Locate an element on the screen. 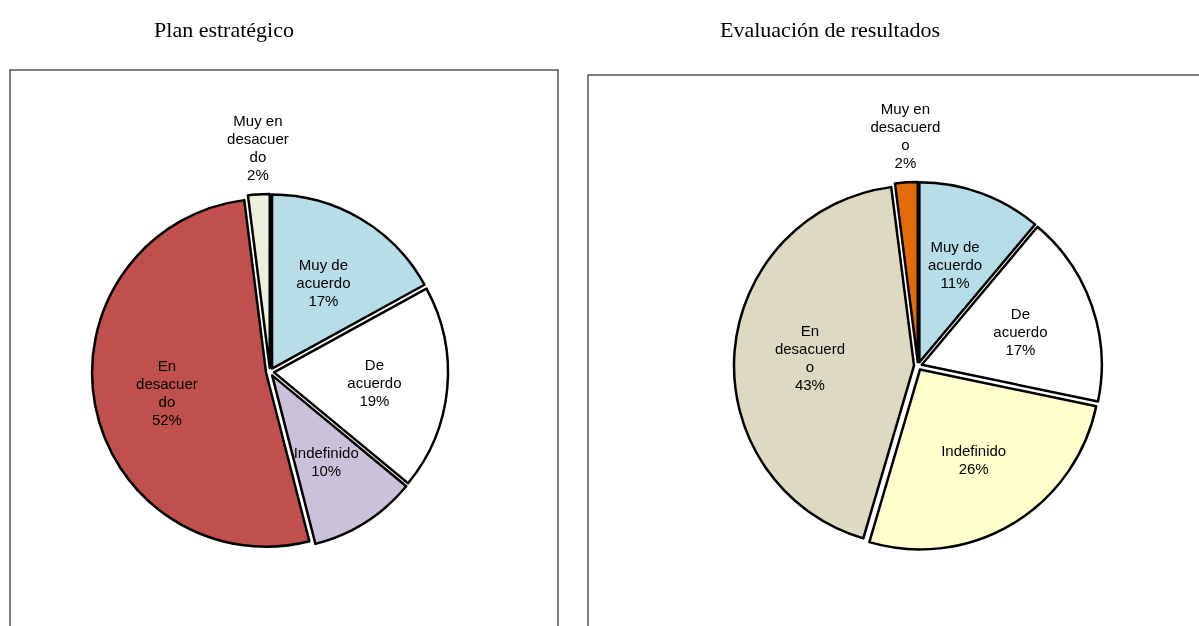 The width and height of the screenshot is (1199, 626). chart-title: Plan estratégico is located at coordinates (224, 29).